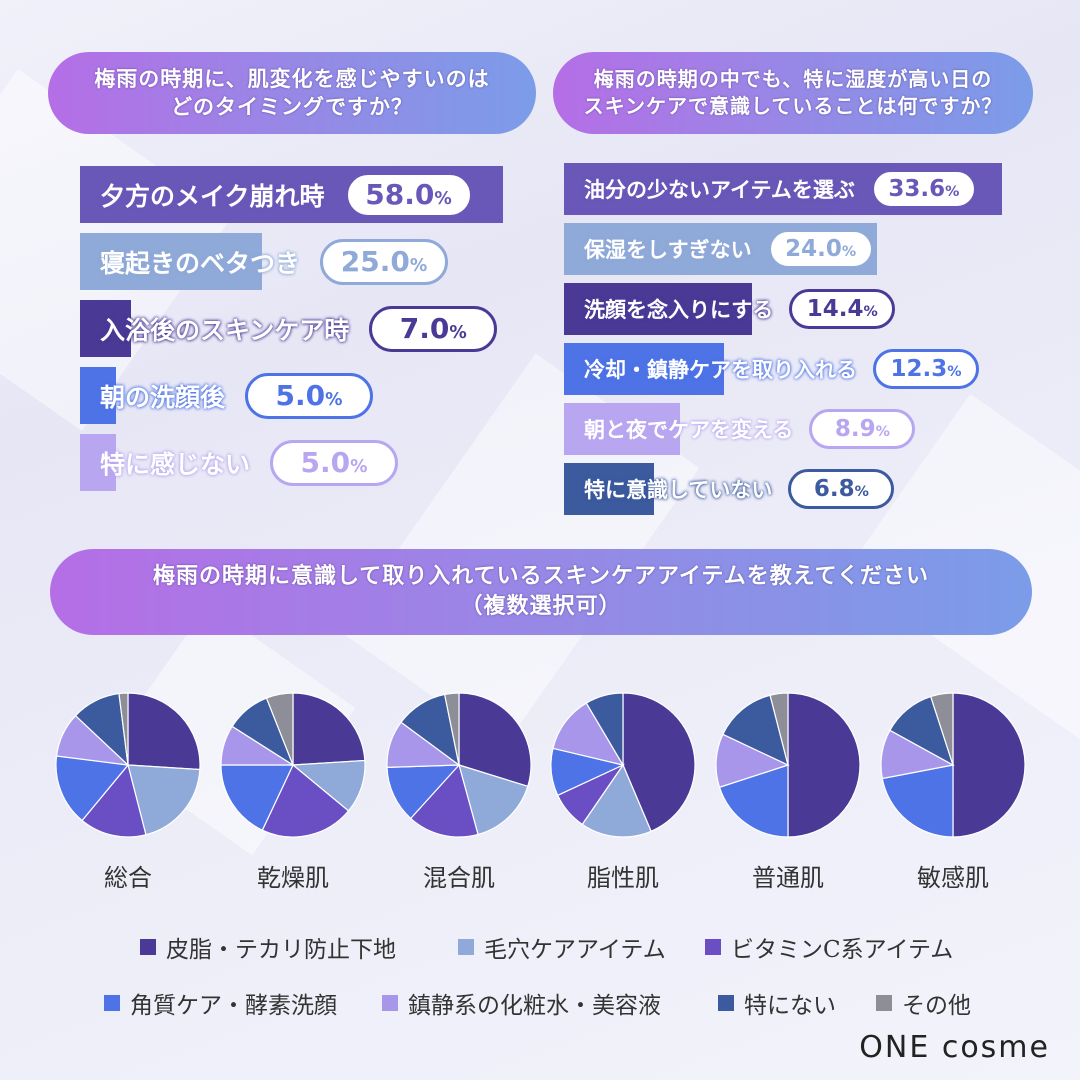 The width and height of the screenshot is (1080, 1080). I want to click on bar-label: 冷却・鎮静ケアを取り入れる, so click(720, 370).